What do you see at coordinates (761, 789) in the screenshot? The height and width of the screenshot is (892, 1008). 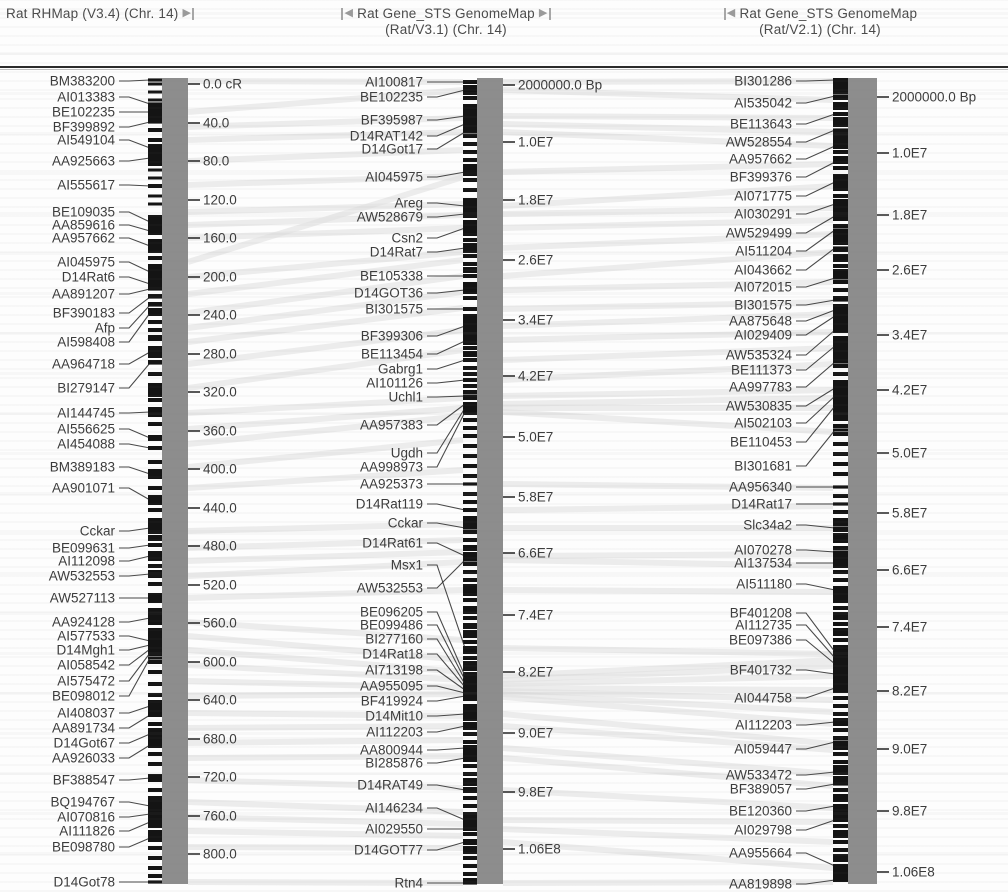 I see `marker-label: BF389057` at bounding box center [761, 789].